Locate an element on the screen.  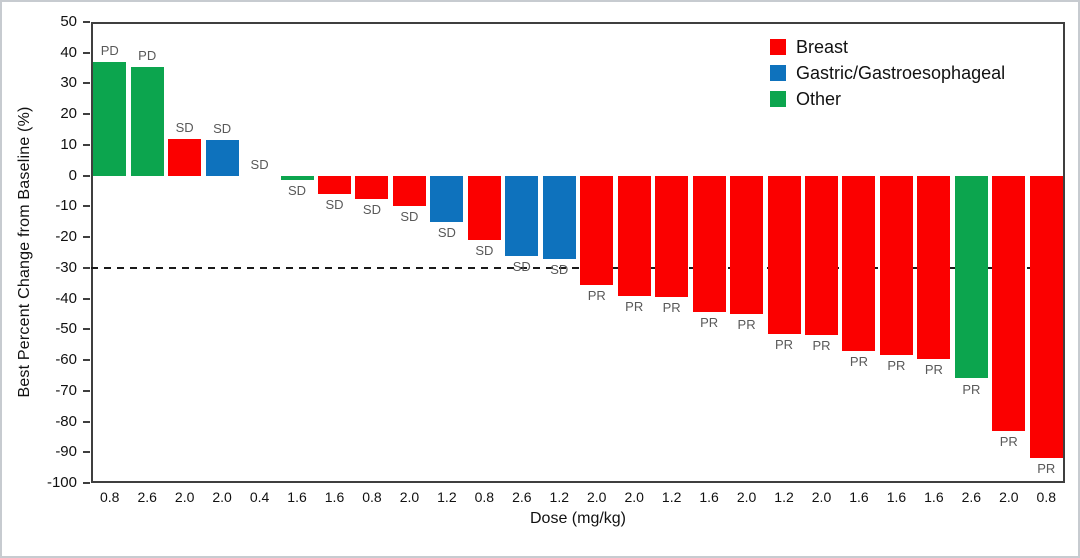
y-tick-label: -80 is located at coordinates (66, 421).